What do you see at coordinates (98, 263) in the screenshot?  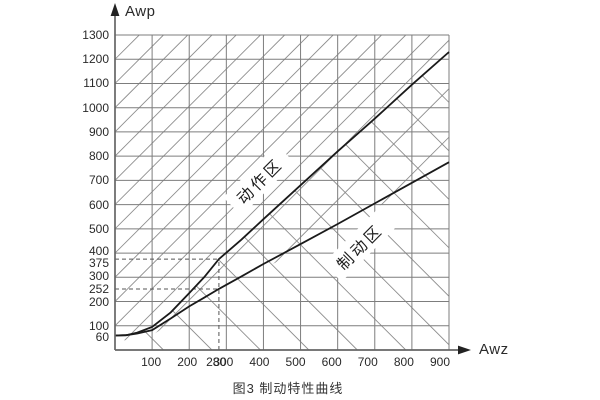 I see `y-tick-label: 375` at bounding box center [98, 263].